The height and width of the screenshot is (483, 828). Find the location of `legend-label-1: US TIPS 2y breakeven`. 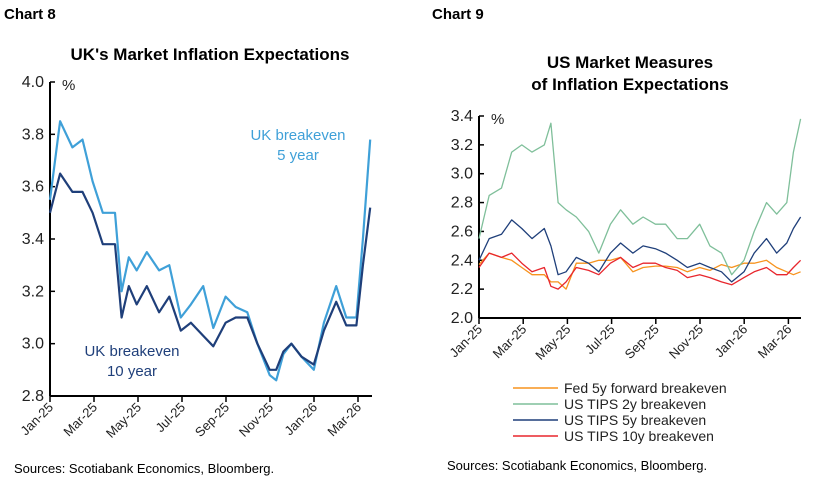

legend-label-1: US TIPS 2y breakeven is located at coordinates (635, 404).